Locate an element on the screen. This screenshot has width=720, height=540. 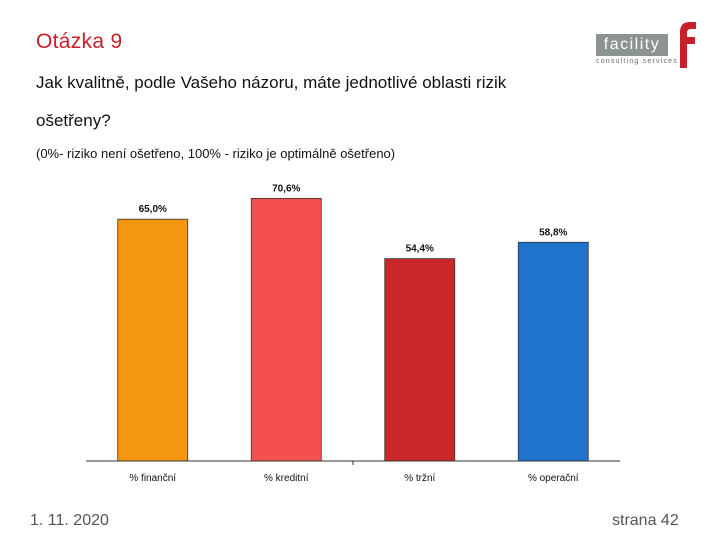
slide-title: Otázka 9 is located at coordinates (79, 41).